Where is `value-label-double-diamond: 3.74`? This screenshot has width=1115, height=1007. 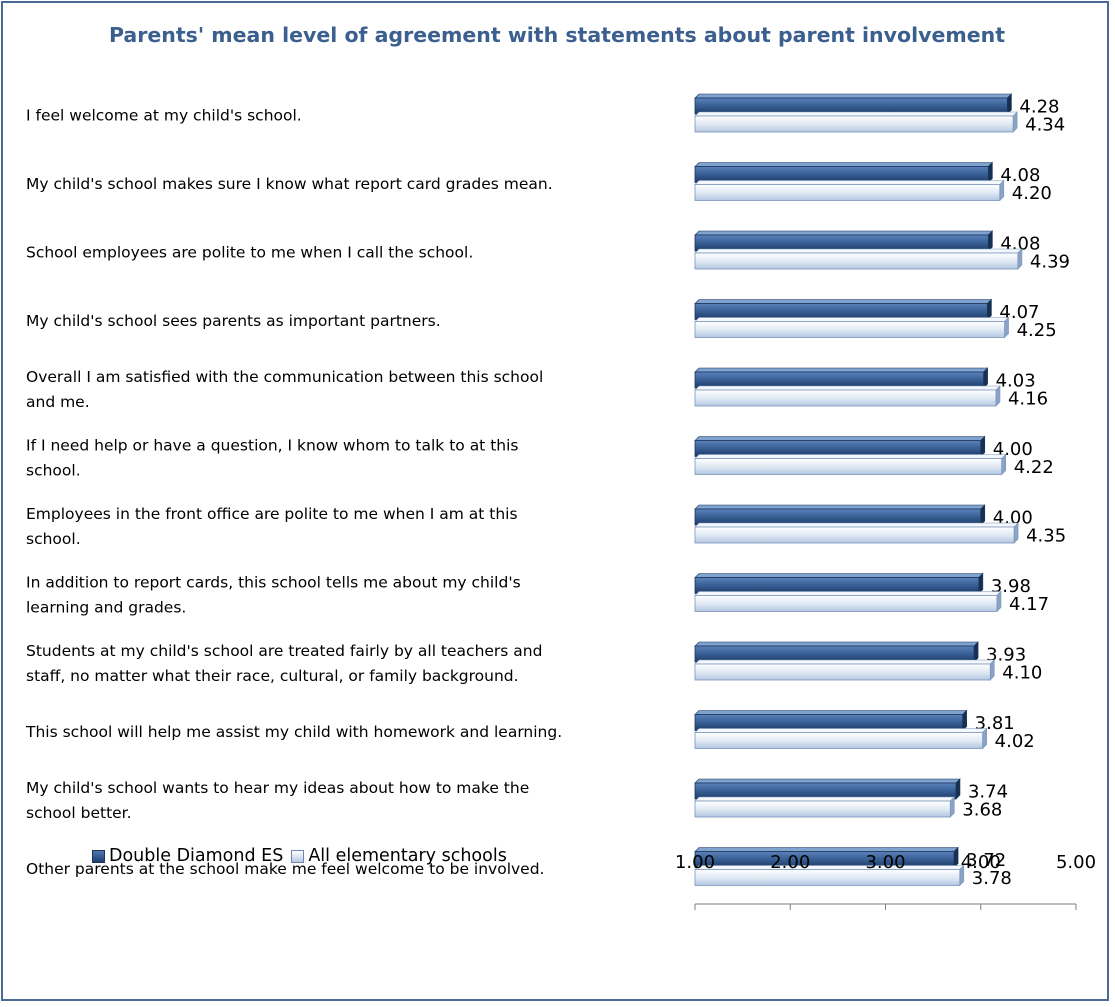
value-label-double-diamond: 3.74 is located at coordinates (988, 792).